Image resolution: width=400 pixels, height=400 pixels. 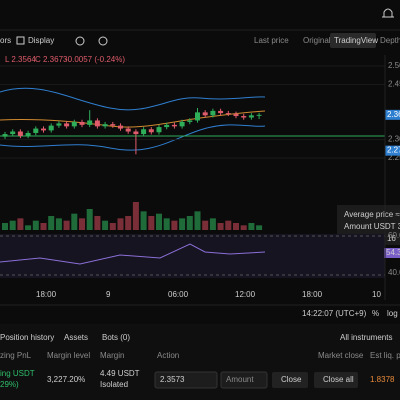 What do you see at coordinates (20, 40) in the screenshot?
I see `display-icon` at bounding box center [20, 40].